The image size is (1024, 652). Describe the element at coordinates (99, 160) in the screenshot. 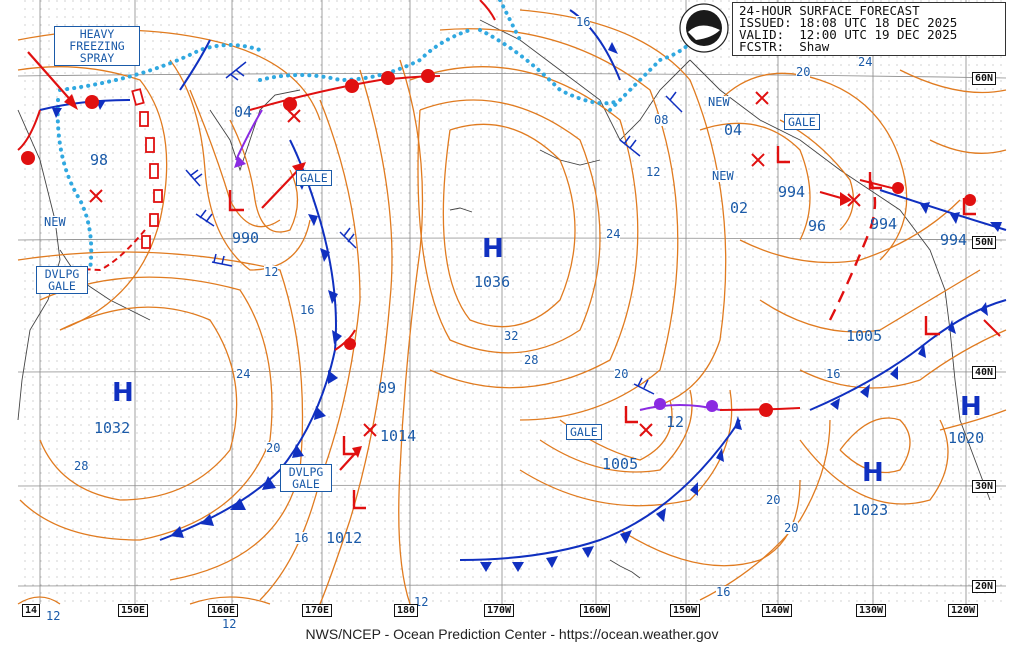

I see `label-98: 98` at that location.